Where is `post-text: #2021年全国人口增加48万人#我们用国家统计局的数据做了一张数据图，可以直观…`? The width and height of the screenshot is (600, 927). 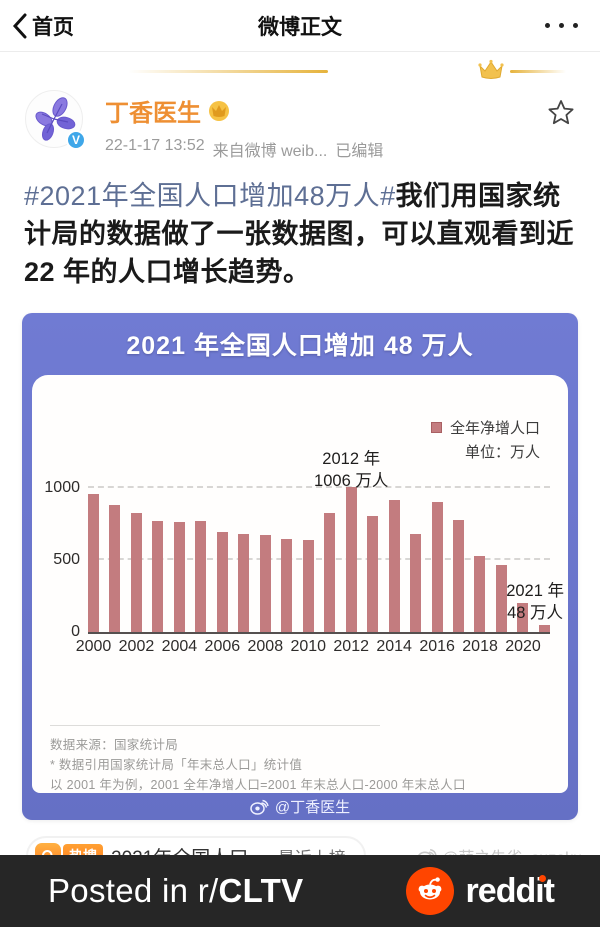
post-text: #2021年全国人口增加48万人#我们用国家统计局的数据做了一张数据图，可以直观… is located at coordinates (300, 226).